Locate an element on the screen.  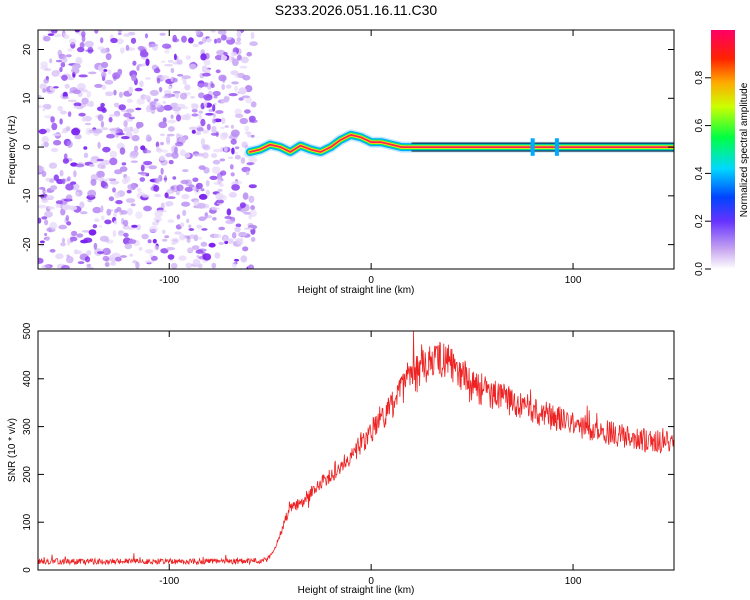
x-tick-label: 100 is located at coordinates (573, 280).